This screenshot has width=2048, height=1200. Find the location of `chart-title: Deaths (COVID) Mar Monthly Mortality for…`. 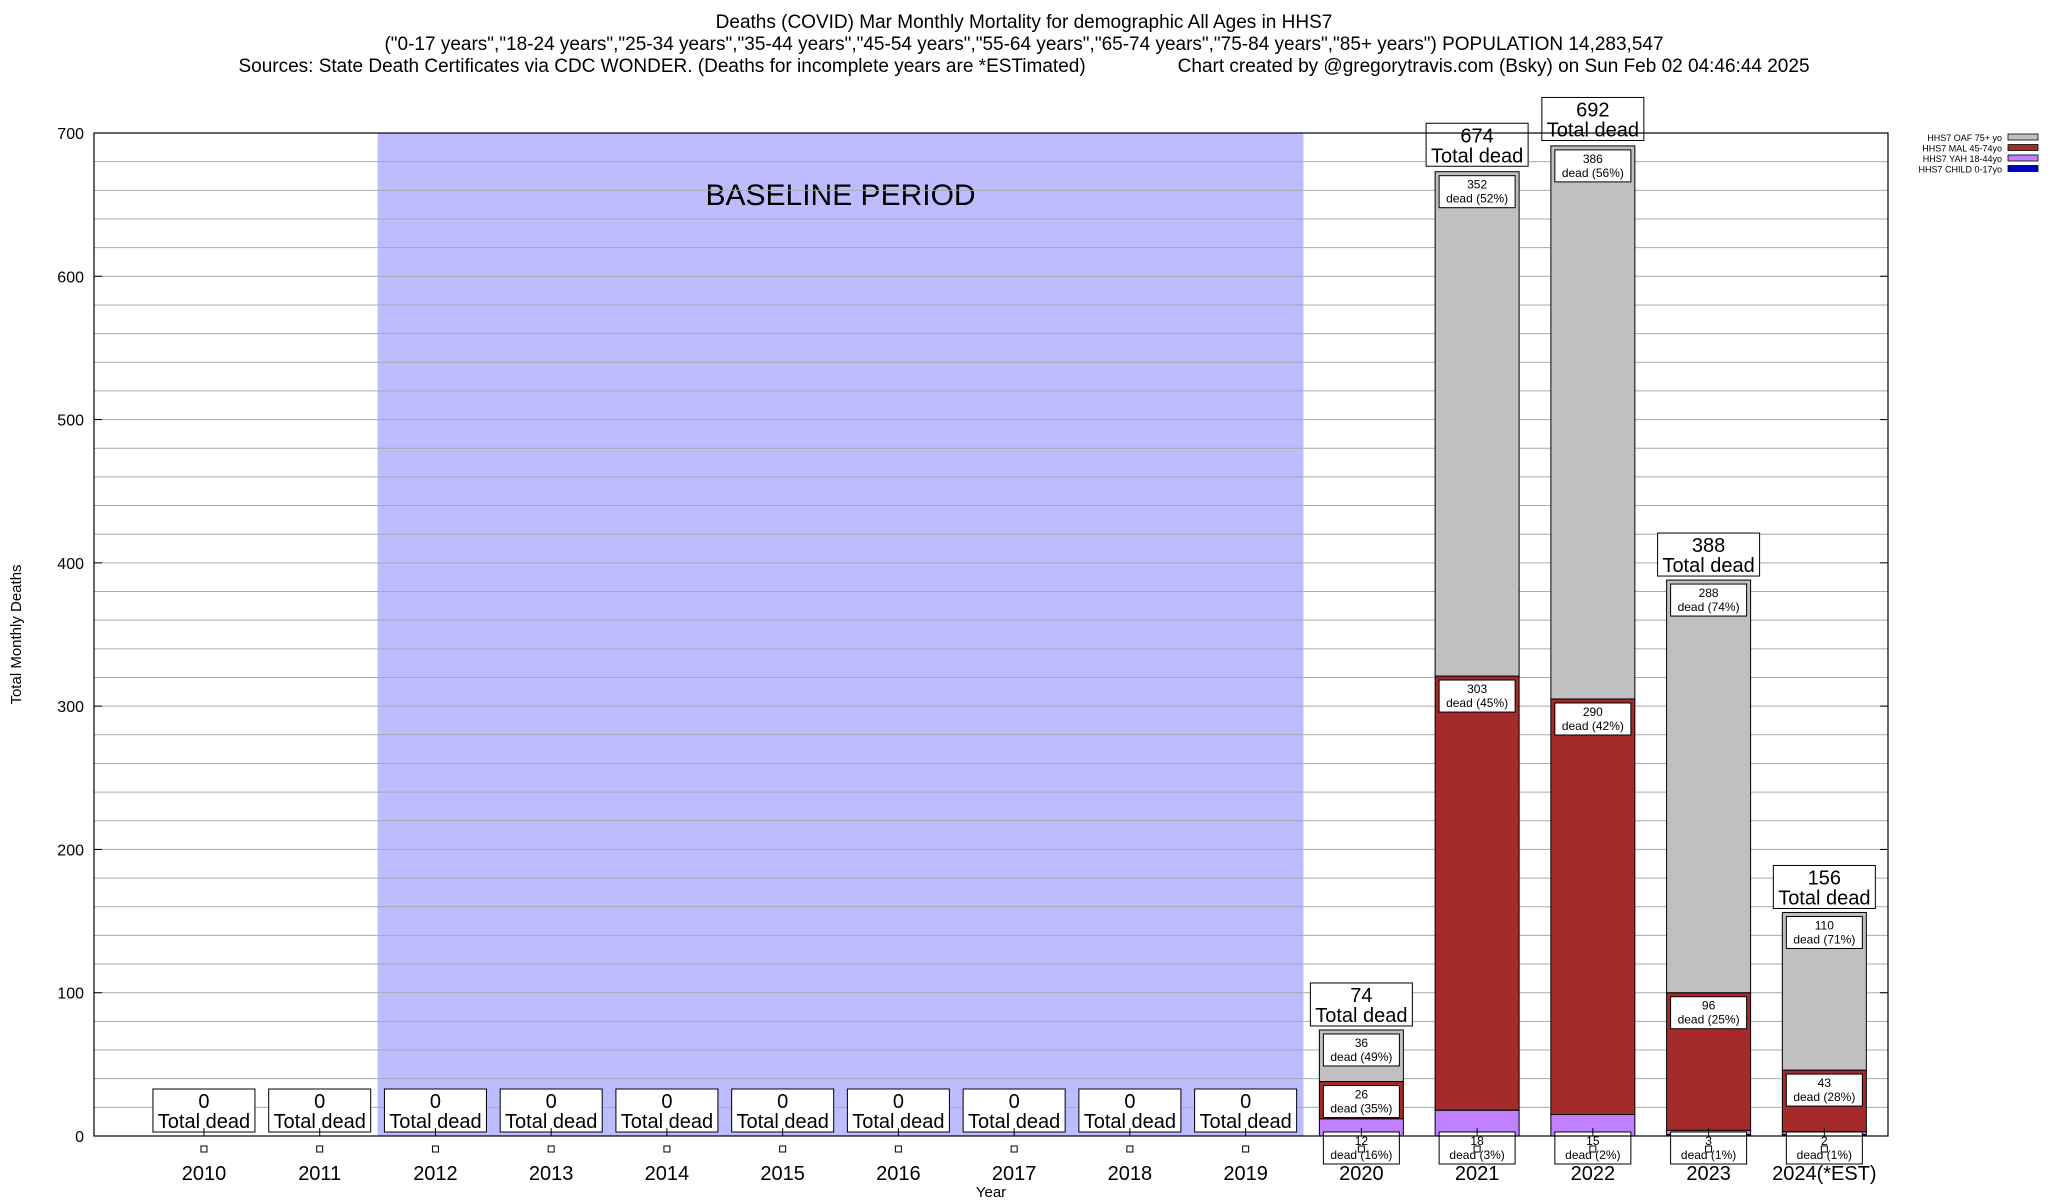

chart-title: Deaths (COVID) Mar Monthly Mortality for… is located at coordinates (1024, 22).